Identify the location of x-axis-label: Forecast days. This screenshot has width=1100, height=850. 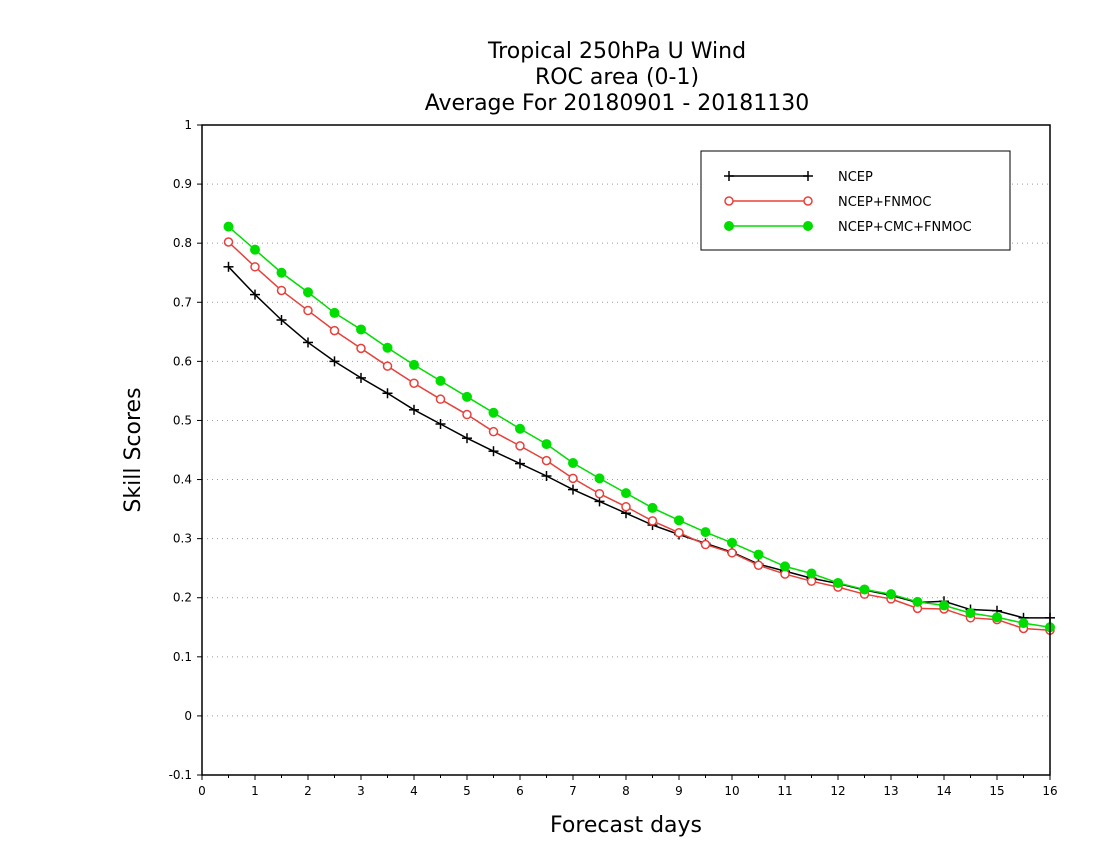
(626, 825).